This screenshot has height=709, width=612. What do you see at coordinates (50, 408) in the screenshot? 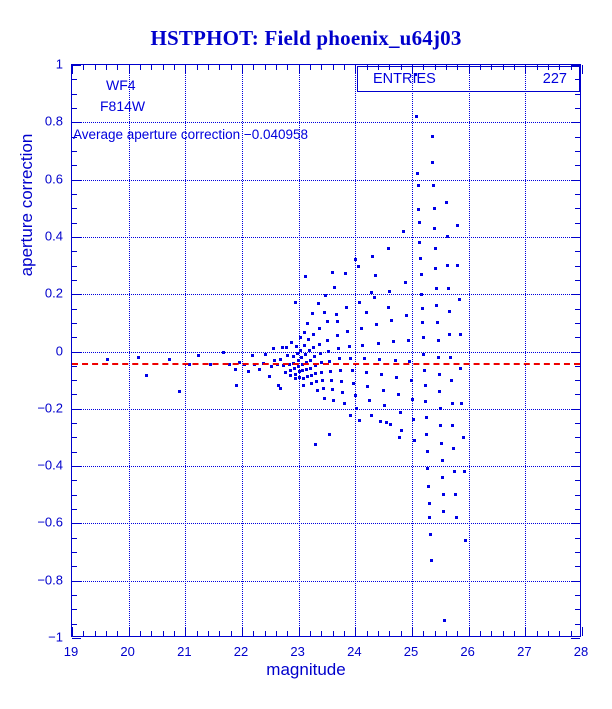
I see `y-tick-label: −0.2` at bounding box center [50, 408].